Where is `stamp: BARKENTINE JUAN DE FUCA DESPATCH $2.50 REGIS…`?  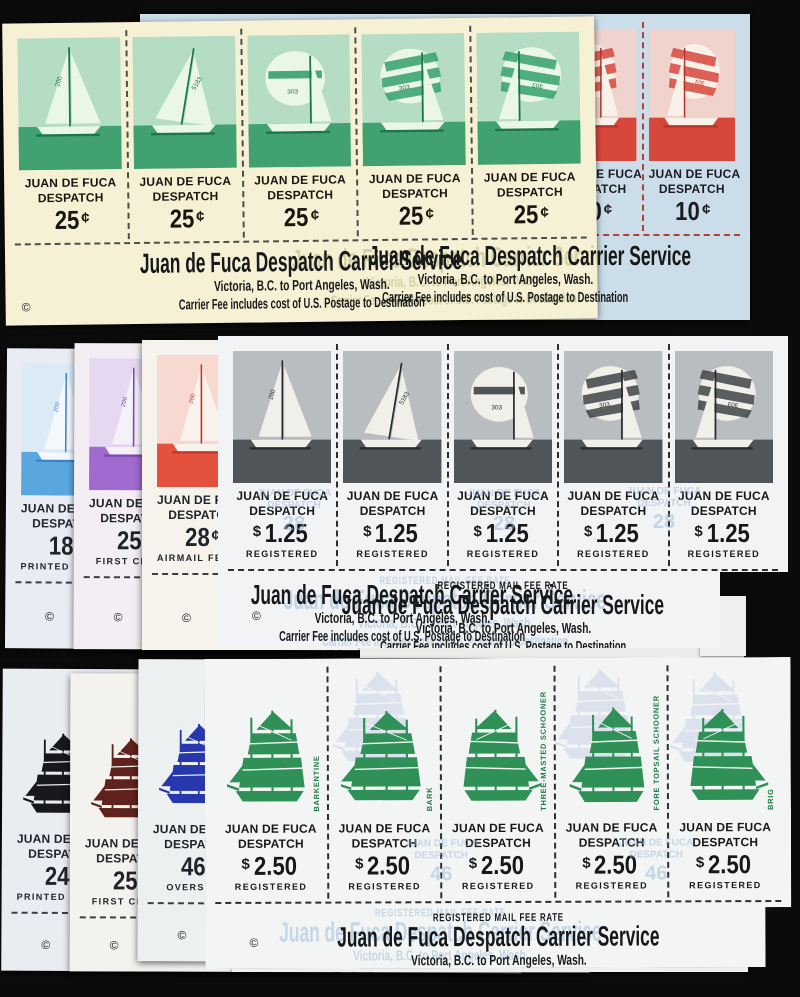
stamp: BARKENTINE JUAN DE FUCA DESPATCH $2.50 REGIS… is located at coordinates (270, 783).